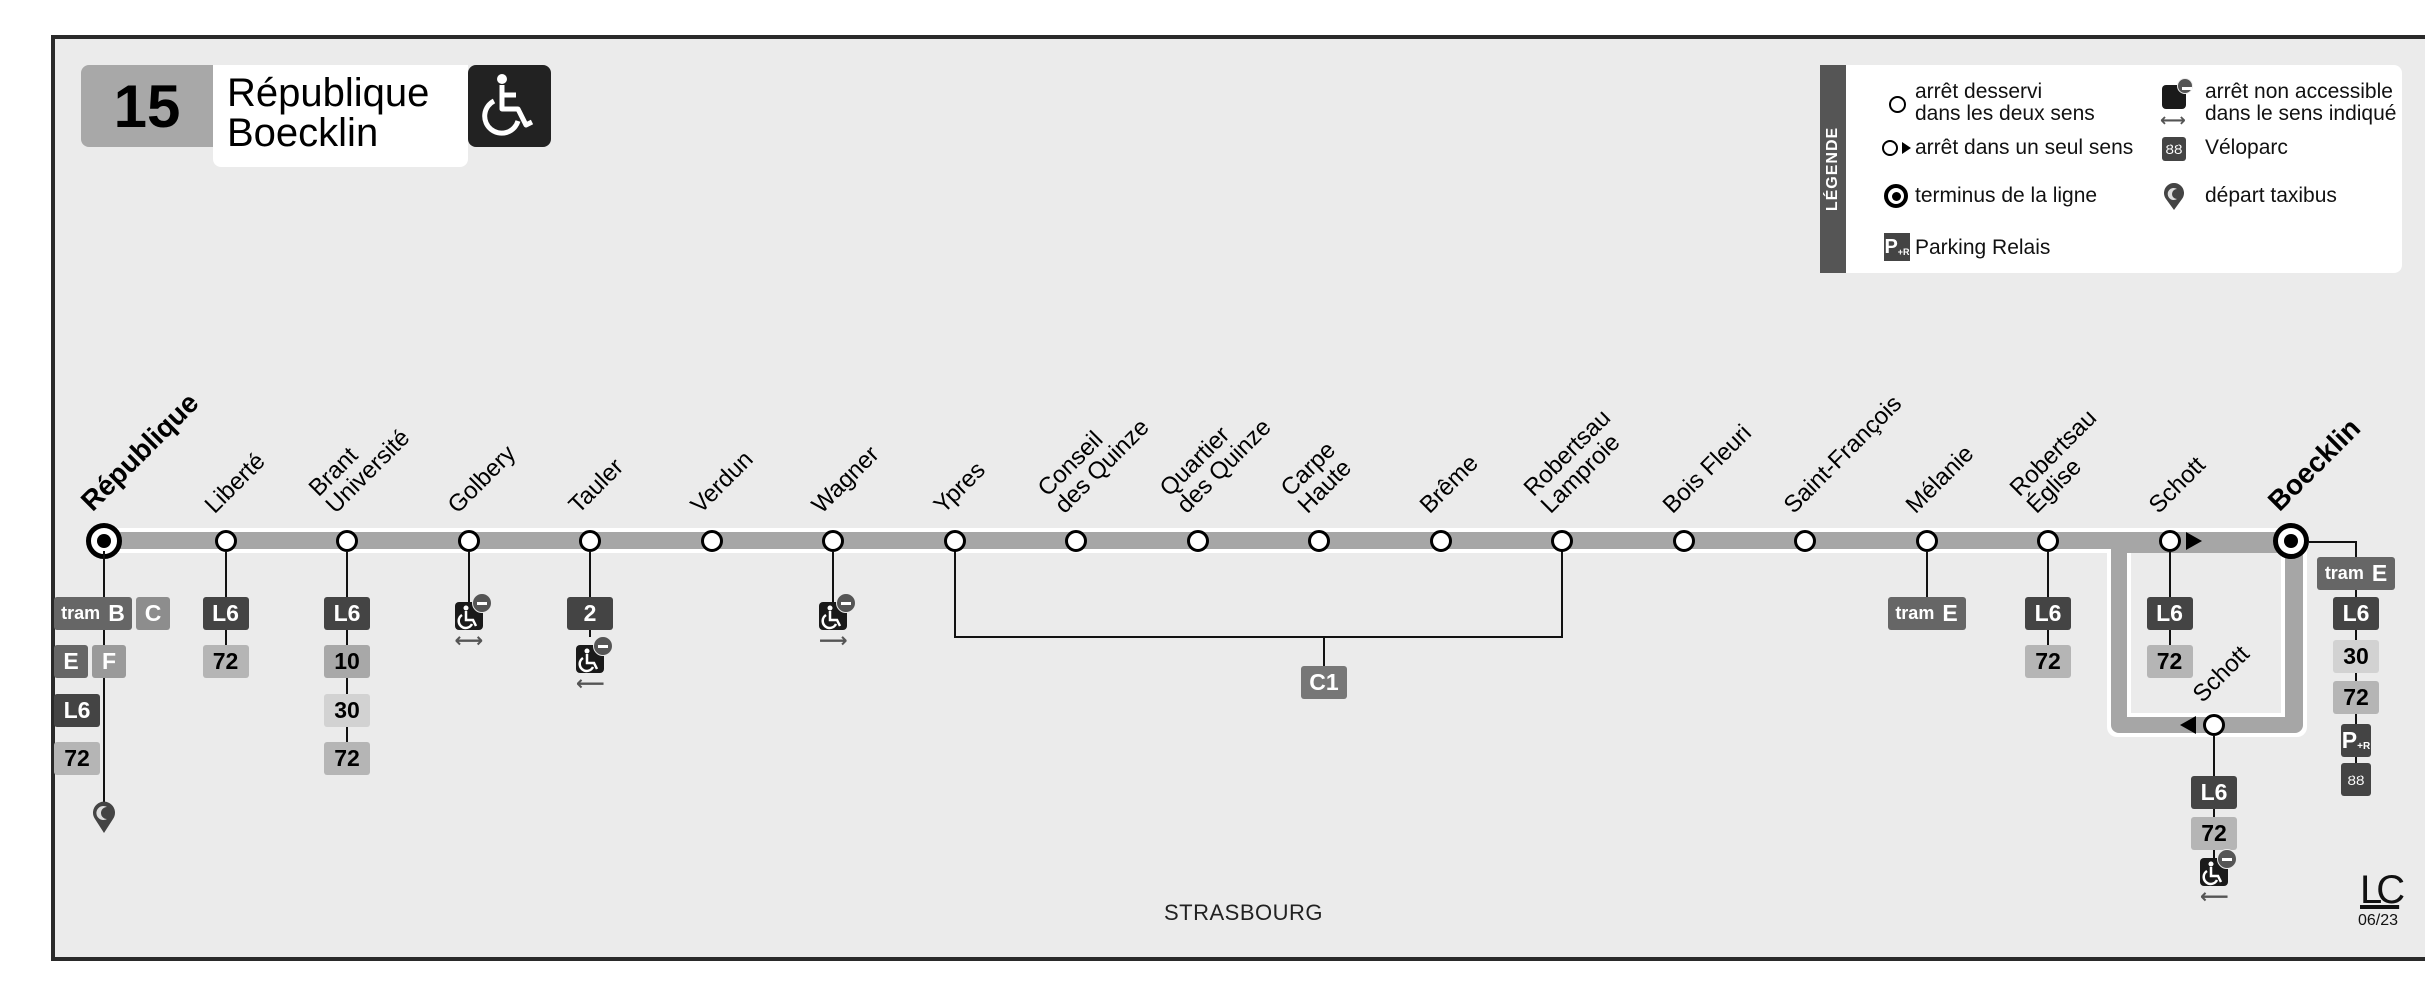 Image resolution: width=2425 pixels, height=987 pixels. Describe the element at coordinates (93, 613) in the screenshot. I see `route-badge-tram-b: tram B` at that location.